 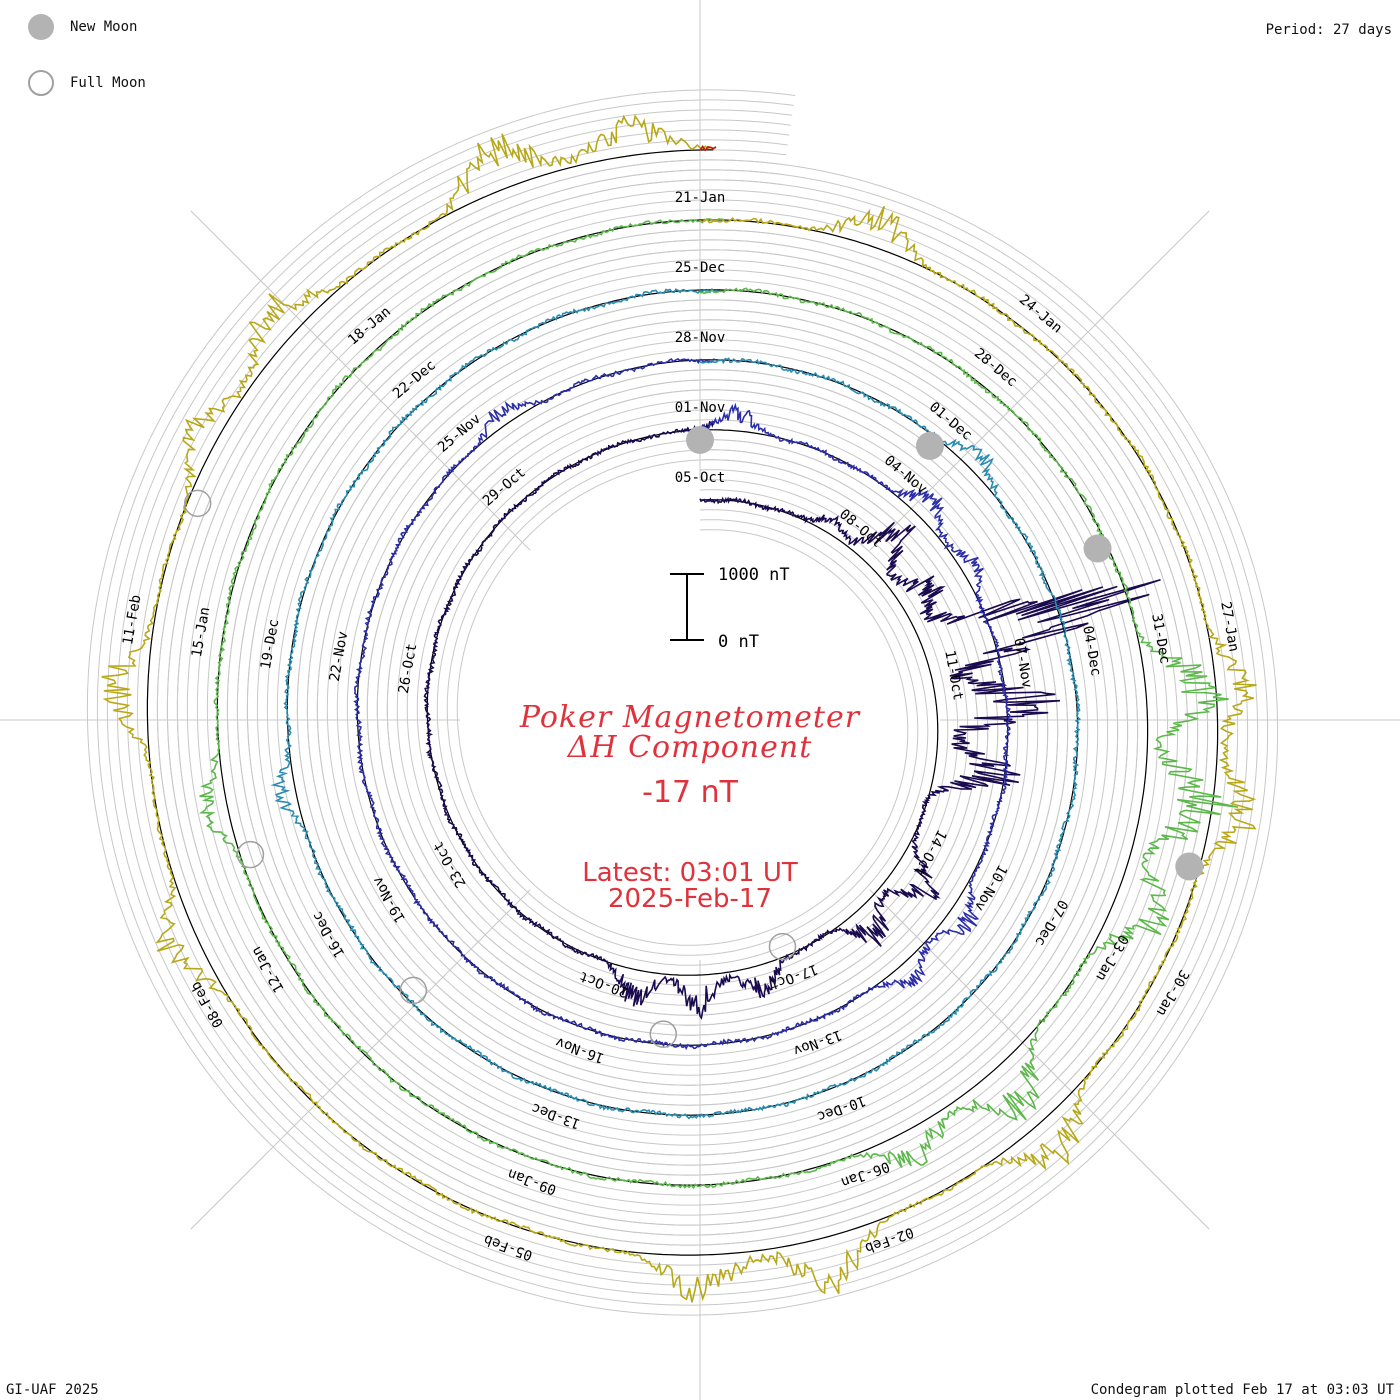 What do you see at coordinates (690, 717) in the screenshot?
I see `chart-title: Poker Magnetometer` at bounding box center [690, 717].